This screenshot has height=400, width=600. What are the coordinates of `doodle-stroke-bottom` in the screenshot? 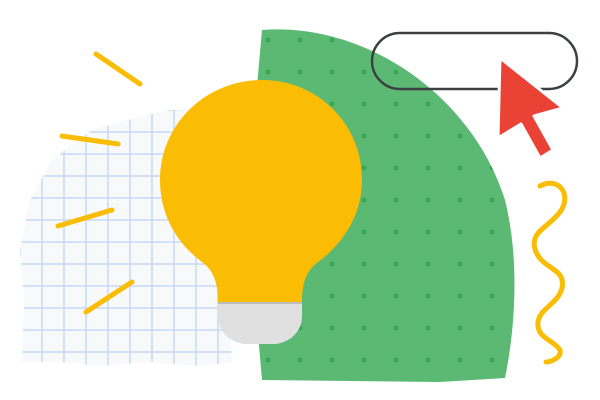 It's located at (109, 297).